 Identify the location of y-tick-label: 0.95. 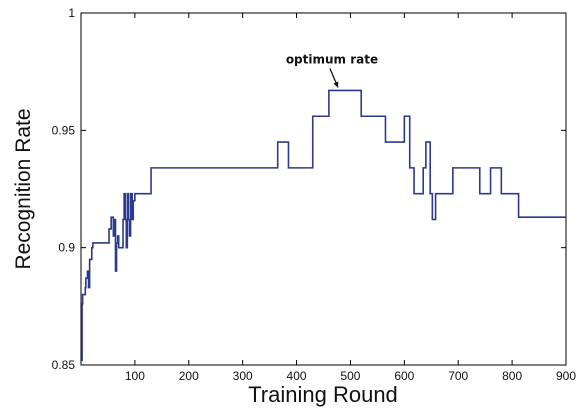
(64, 130).